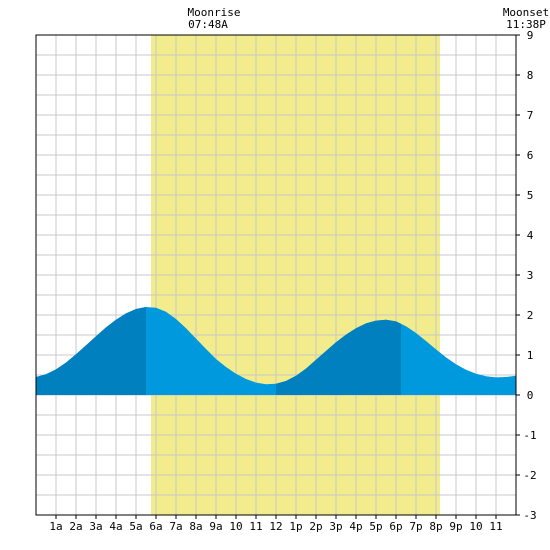 The height and width of the screenshot is (550, 550). Describe the element at coordinates (275, 526) in the screenshot. I see `x-tick-label: 12` at that location.